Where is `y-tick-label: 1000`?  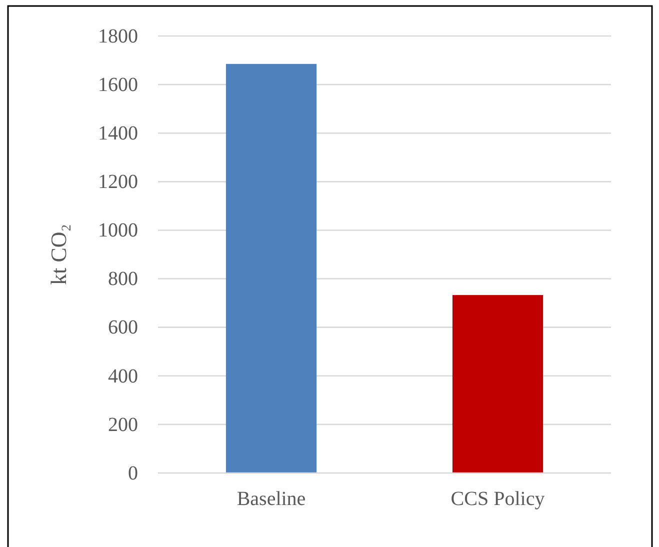 y-tick-label: 1000 is located at coordinates (118, 231).